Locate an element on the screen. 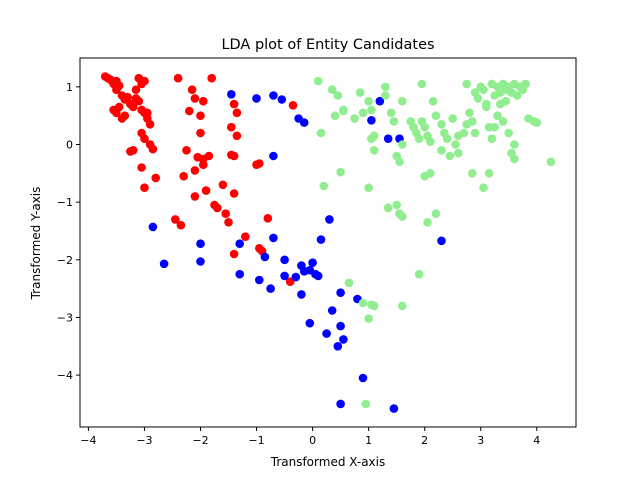 This screenshot has height=480, width=640. x-tick-label: 0 is located at coordinates (312, 440).